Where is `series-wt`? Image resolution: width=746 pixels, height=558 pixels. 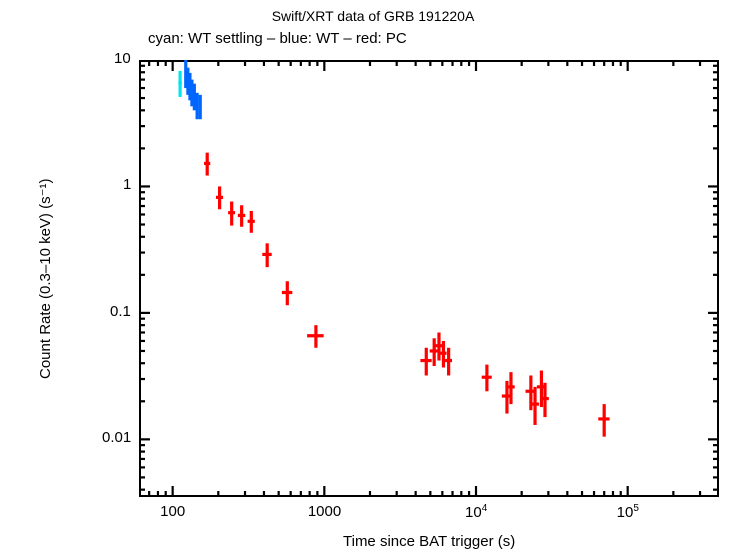 series-wt is located at coordinates (193, 90).